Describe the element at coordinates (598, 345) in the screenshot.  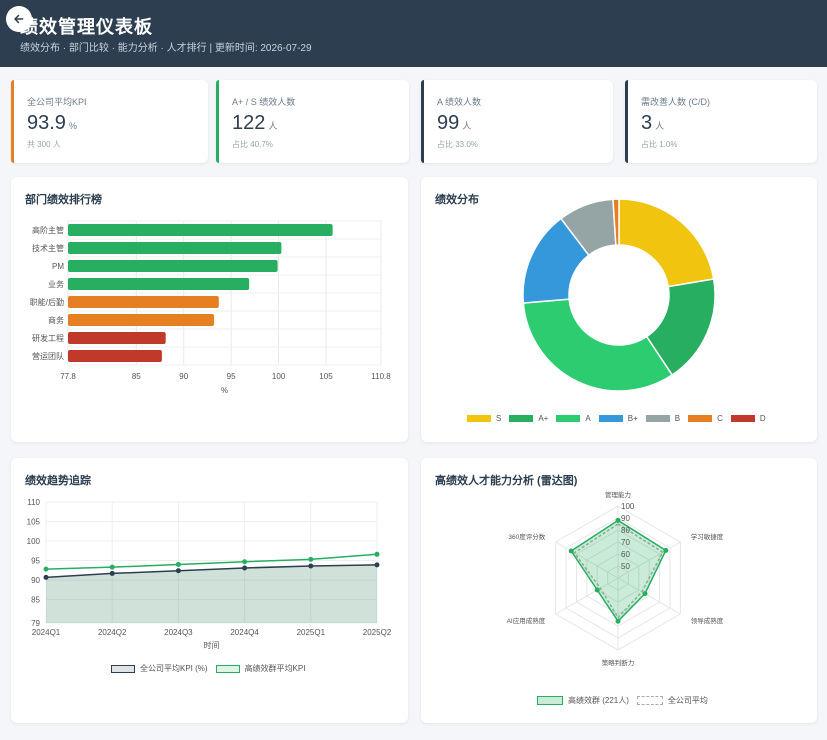
I see `donut-slice-A` at that location.